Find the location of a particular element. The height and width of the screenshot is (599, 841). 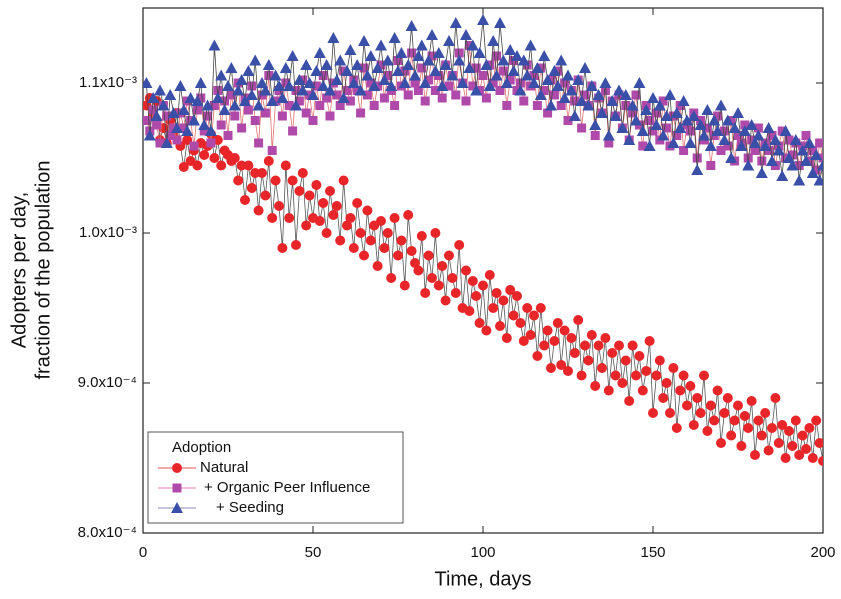

x-tick-label: 100 is located at coordinates (482, 552).